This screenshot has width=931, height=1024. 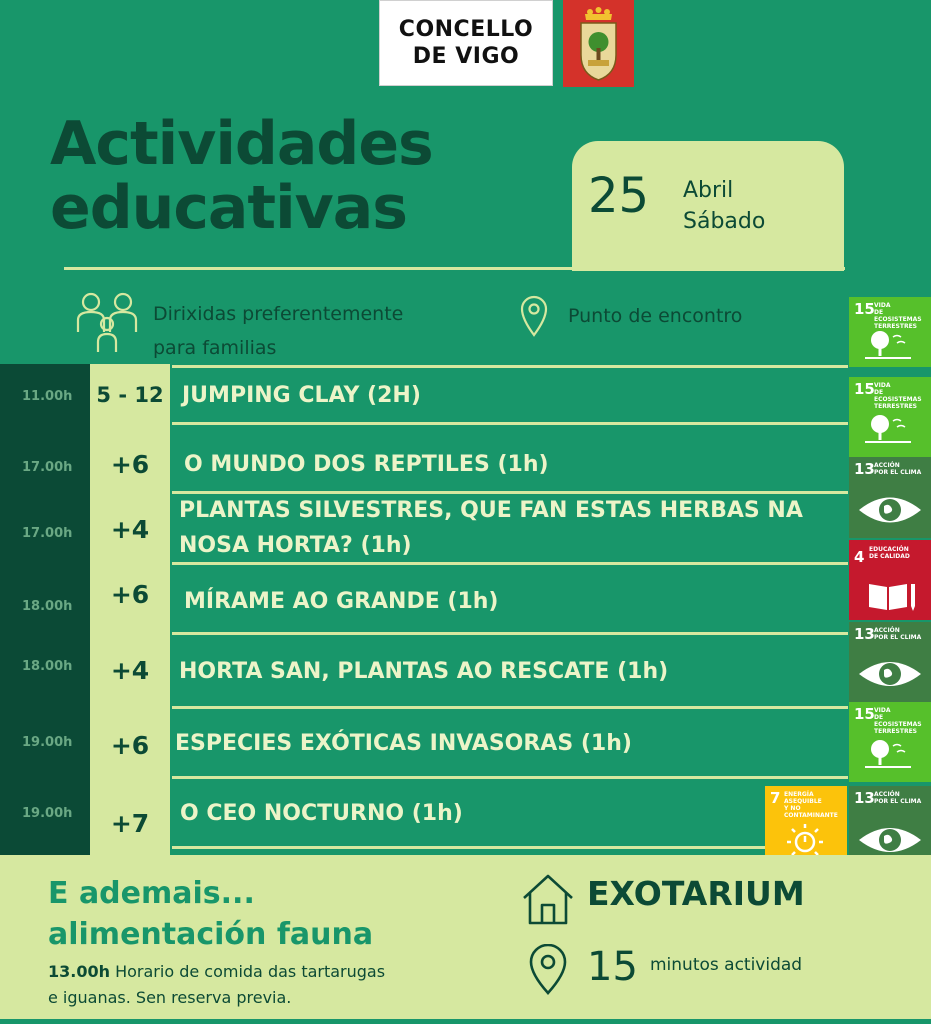 What do you see at coordinates (724, 221) in the screenshot?
I see `date-weekday: Sábado` at bounding box center [724, 221].